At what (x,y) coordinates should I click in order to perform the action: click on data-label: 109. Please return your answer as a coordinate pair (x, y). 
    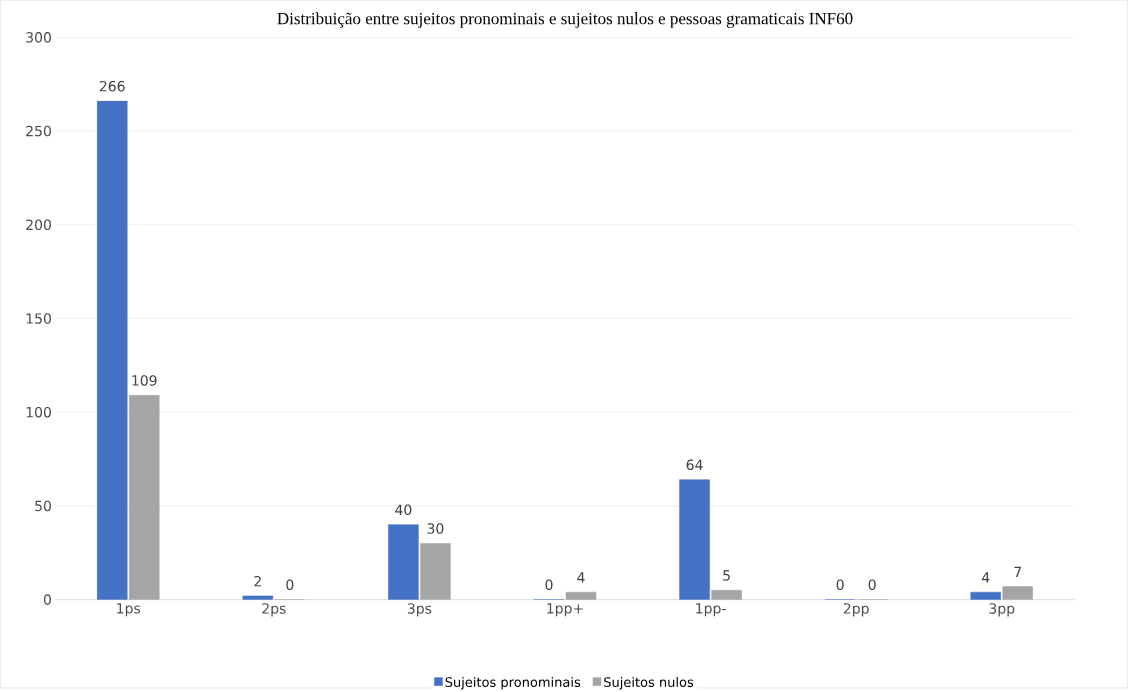
    Looking at the image, I should click on (144, 380).